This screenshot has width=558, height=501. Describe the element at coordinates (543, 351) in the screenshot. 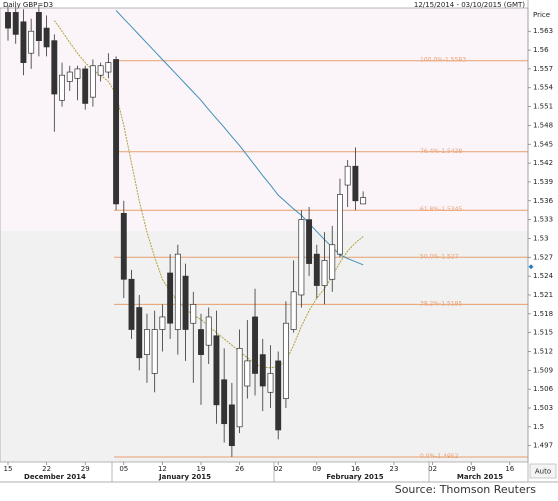

I see `y-tick-label: 1.512` at that location.